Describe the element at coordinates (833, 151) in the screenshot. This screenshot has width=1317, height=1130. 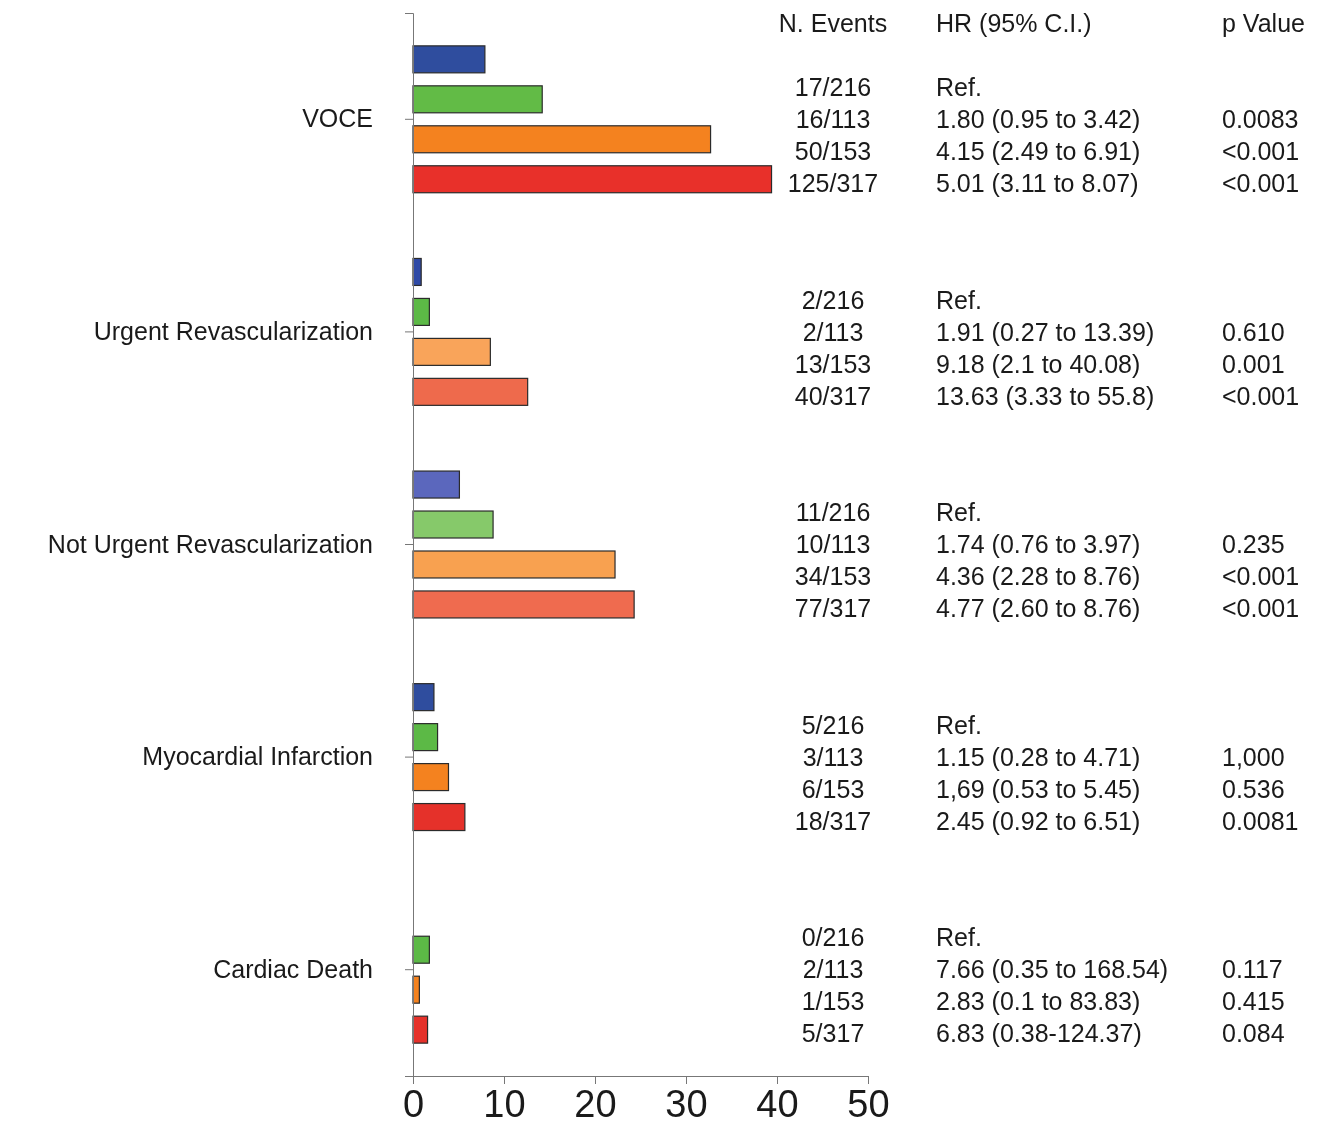
I see `annotation: 50/153` at that location.